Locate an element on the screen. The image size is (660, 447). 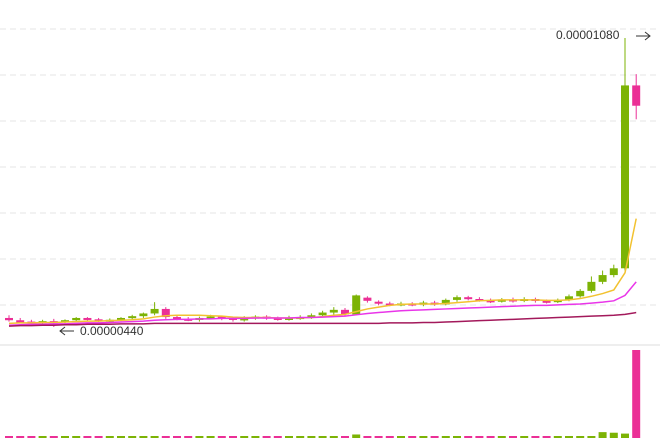
max-price-label: 0.00001080 is located at coordinates (588, 35).